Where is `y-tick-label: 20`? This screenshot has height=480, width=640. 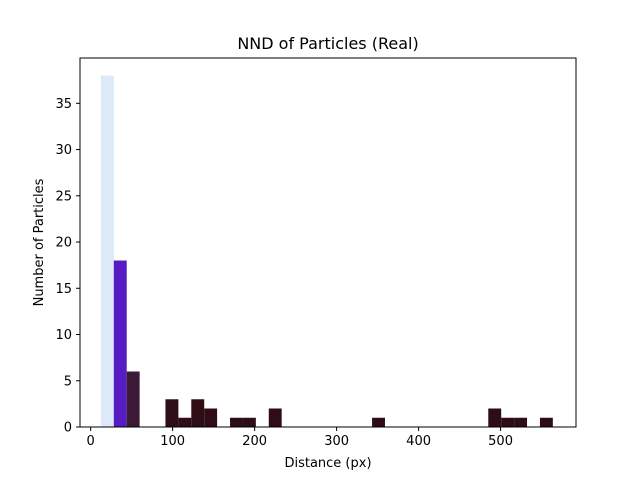
y-tick-label: 20 is located at coordinates (63, 243).